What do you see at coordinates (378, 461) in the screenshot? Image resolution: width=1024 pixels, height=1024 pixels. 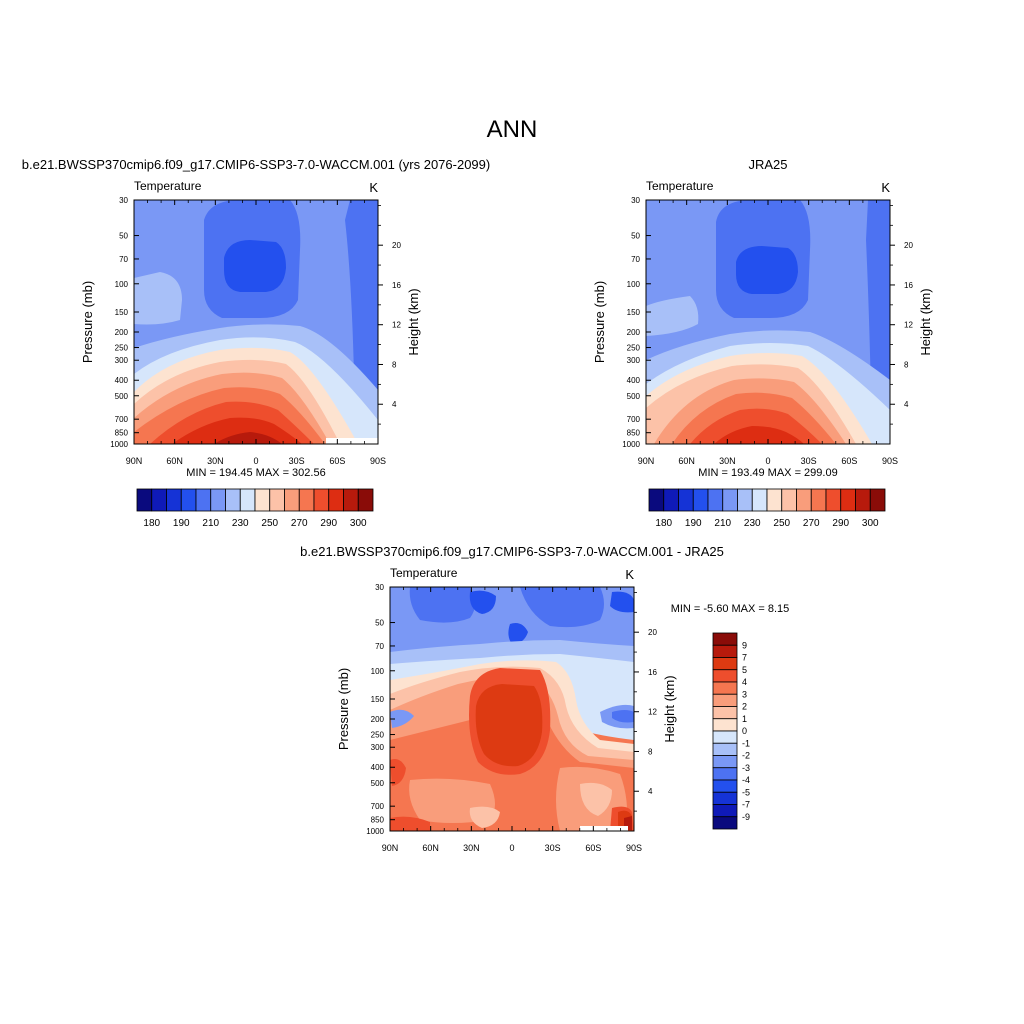 I see `x-tick-label: 90S` at bounding box center [378, 461].